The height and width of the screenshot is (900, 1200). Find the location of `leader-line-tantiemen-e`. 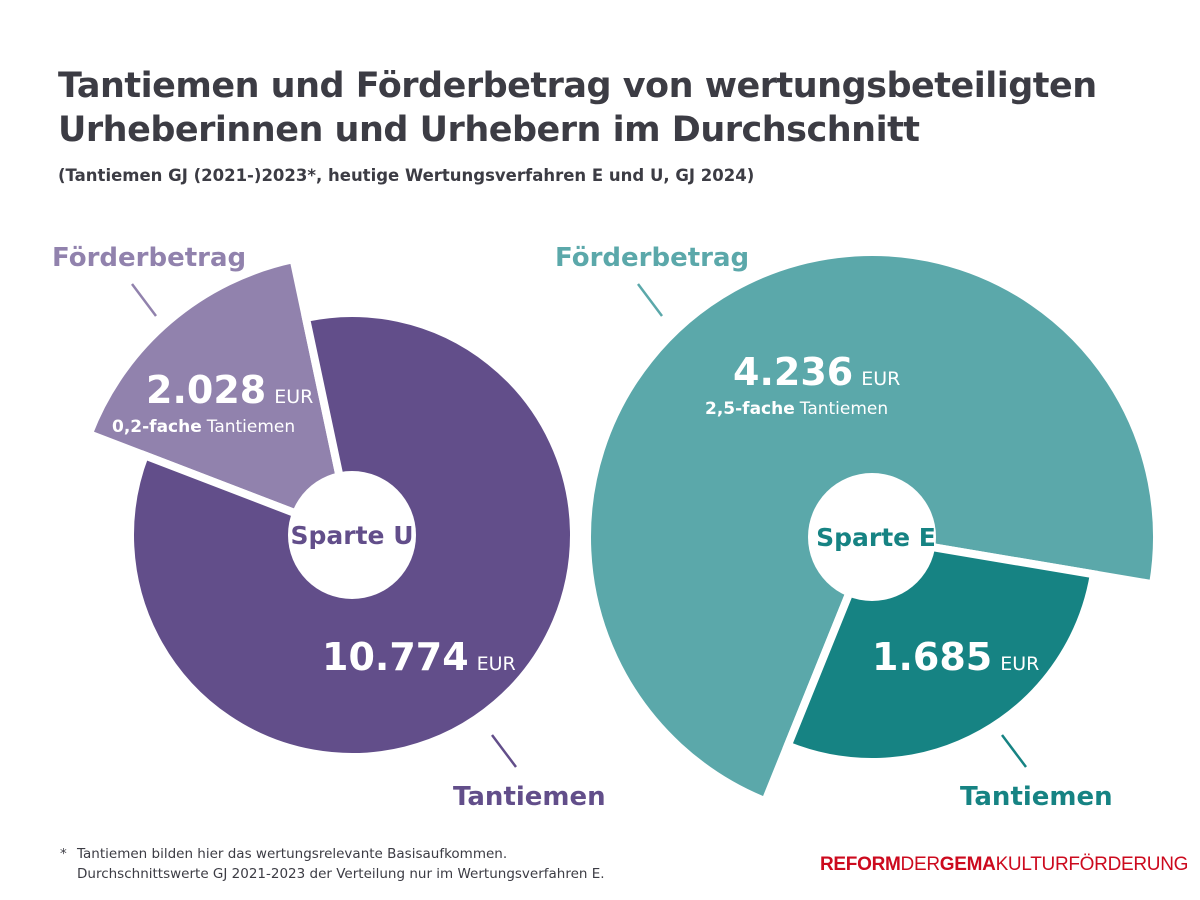

leader-line-tantiemen-e is located at coordinates (1014, 751).